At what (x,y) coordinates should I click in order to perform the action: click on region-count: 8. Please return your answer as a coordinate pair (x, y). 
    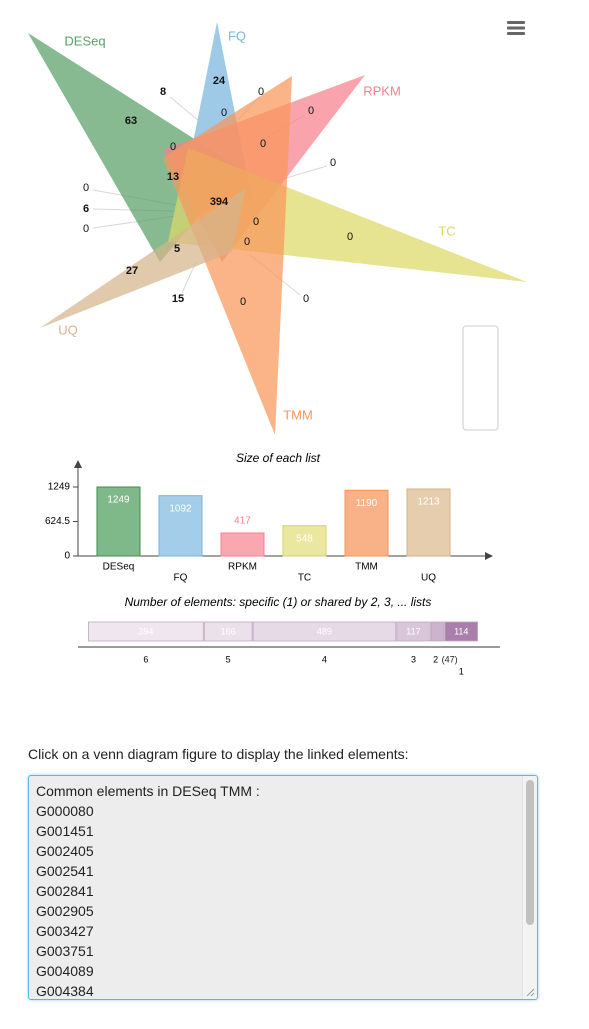
    Looking at the image, I should click on (163, 92).